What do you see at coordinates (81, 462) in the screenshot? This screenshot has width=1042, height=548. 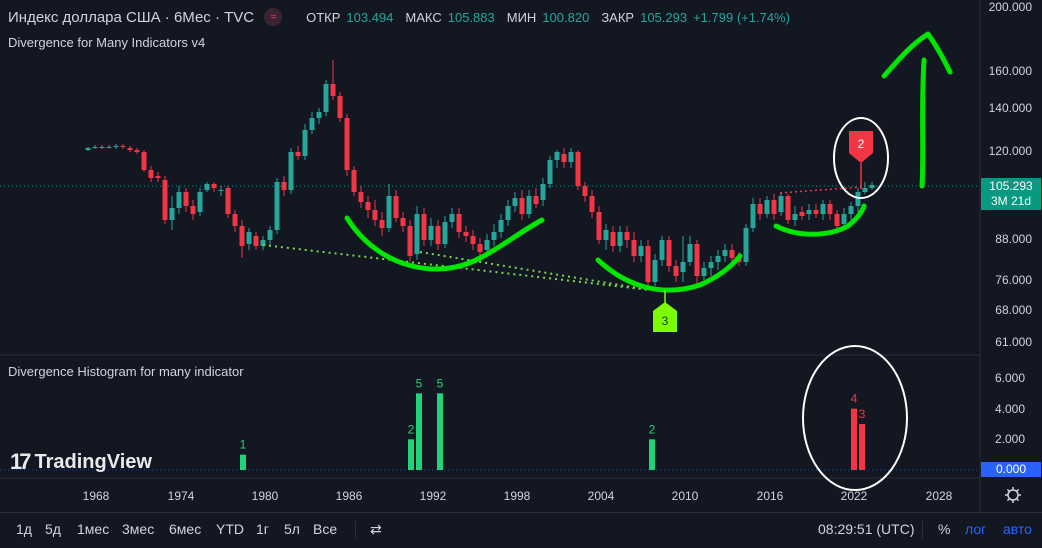 I see `tradingview-logo: 17 TradingView` at bounding box center [81, 462].